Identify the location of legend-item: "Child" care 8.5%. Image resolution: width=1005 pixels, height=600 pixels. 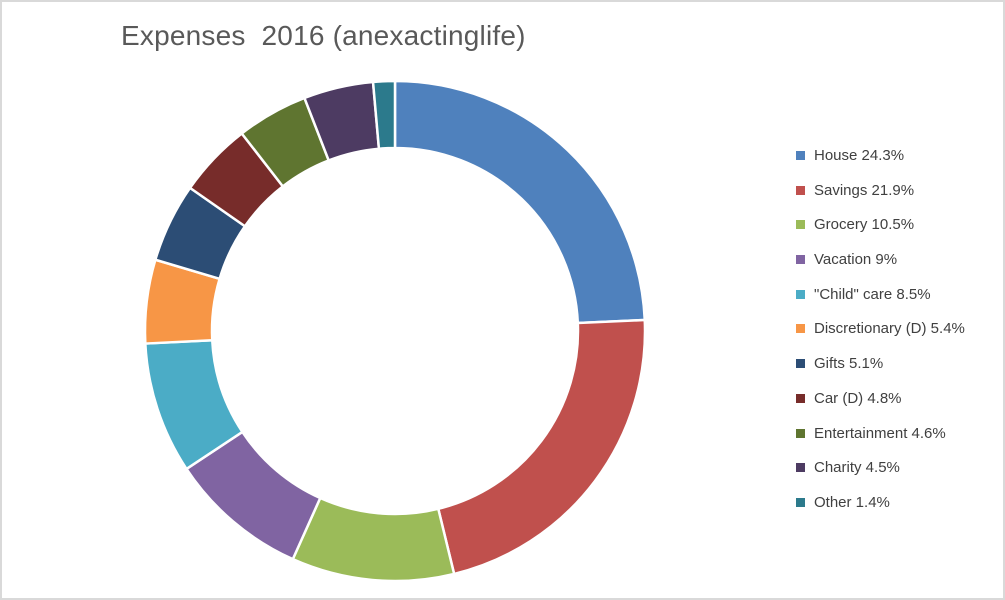
(880, 294).